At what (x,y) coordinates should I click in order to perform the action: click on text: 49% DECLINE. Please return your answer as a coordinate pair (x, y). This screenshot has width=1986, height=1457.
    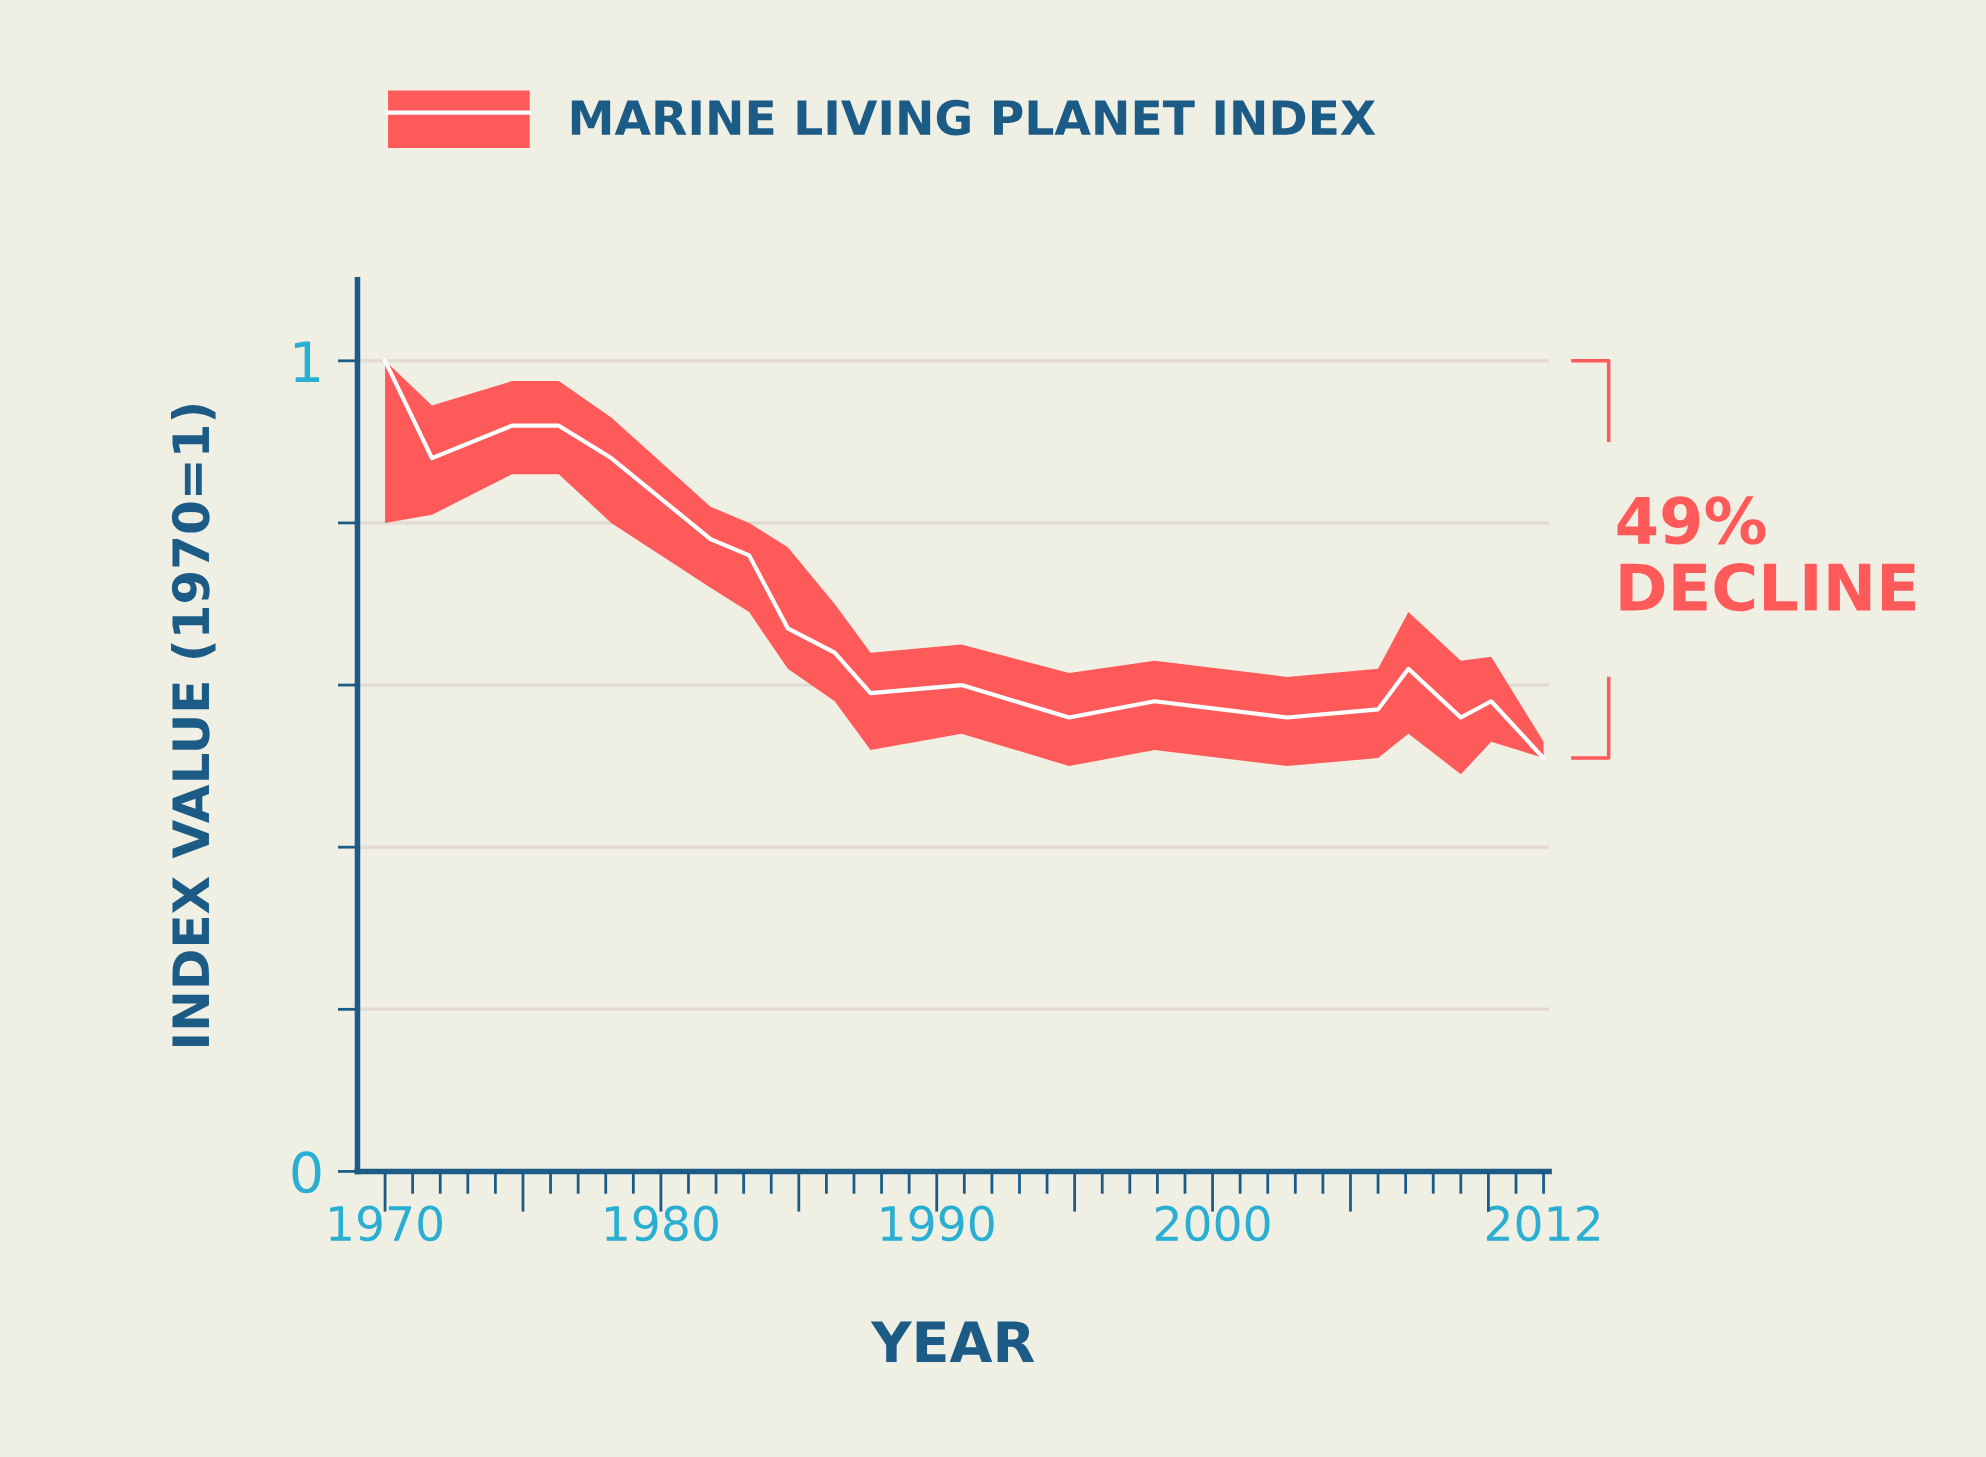
    Looking at the image, I should click on (1766, 554).